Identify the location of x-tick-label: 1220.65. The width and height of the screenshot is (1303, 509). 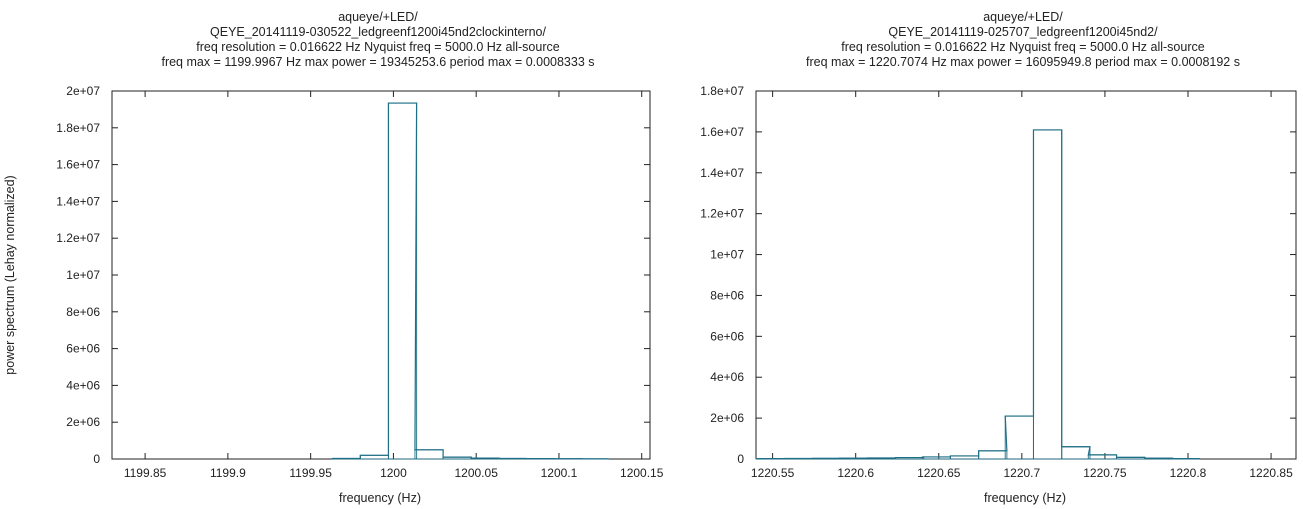
(939, 473).